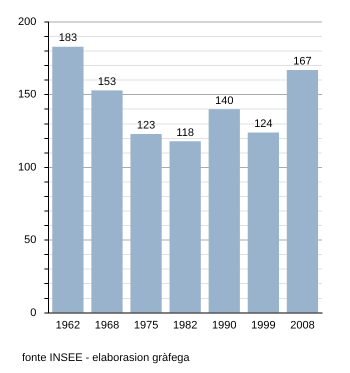  Describe the element at coordinates (302, 62) in the screenshot. I see `data-label: 167` at that location.